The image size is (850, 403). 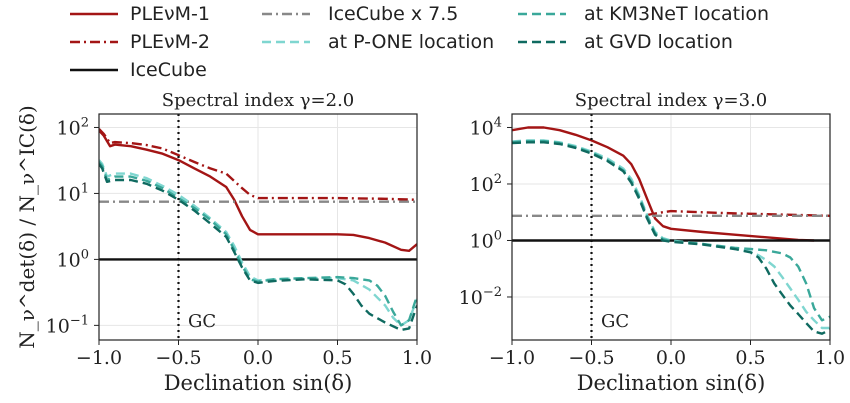 What do you see at coordinates (480, 297) in the screenshot?
I see `y-tick-label: 10⁻²` at bounding box center [480, 297].